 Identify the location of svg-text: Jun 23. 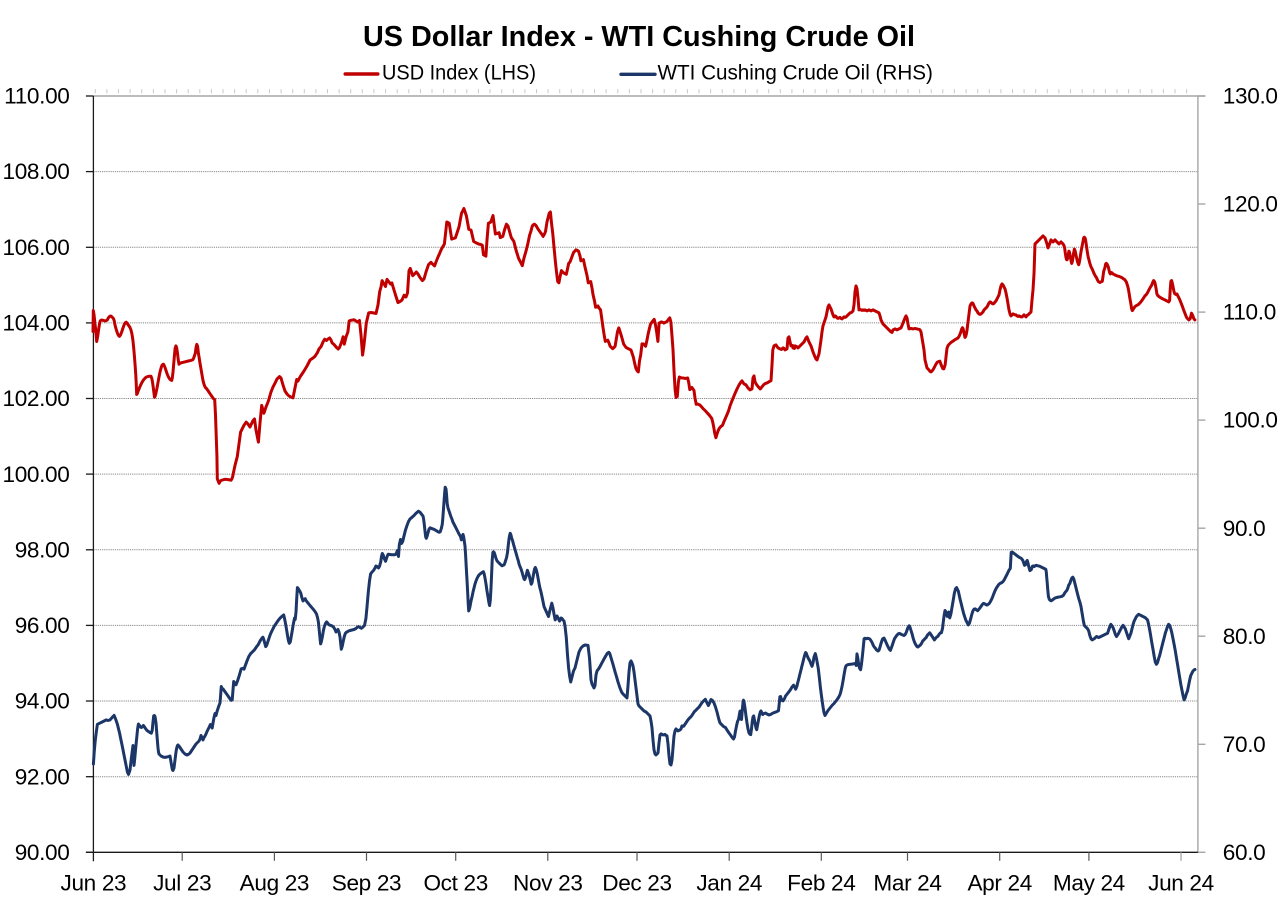
(94, 883).